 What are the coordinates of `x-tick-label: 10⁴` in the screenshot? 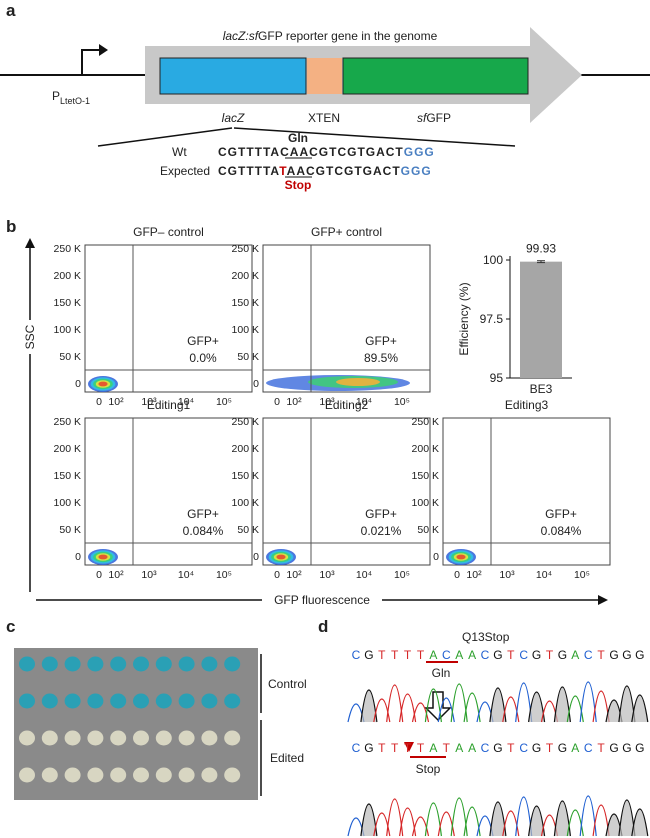 It's located at (364, 402).